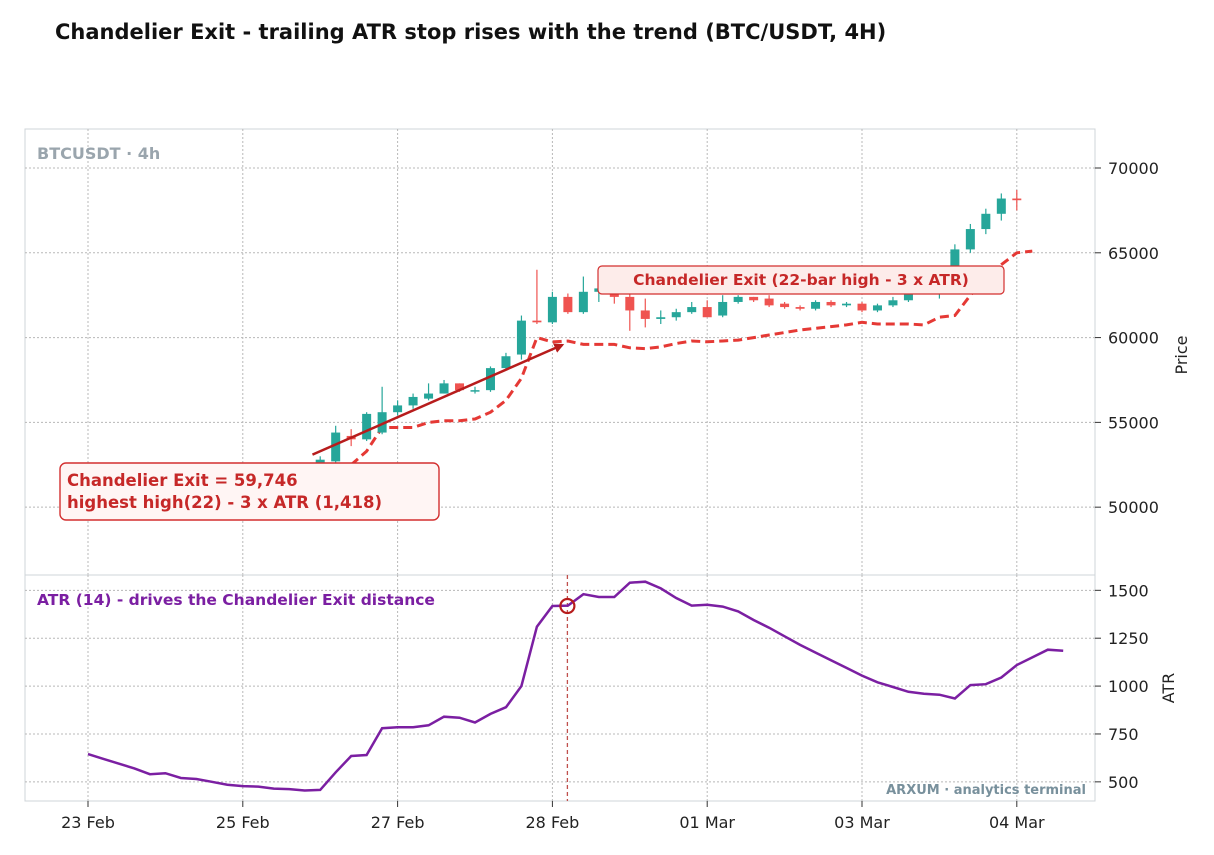 Image resolution: width=1214 pixels, height=855 pixels. Describe the element at coordinates (1133, 168) in the screenshot. I see `price-y-tick-label: 70000` at that location.